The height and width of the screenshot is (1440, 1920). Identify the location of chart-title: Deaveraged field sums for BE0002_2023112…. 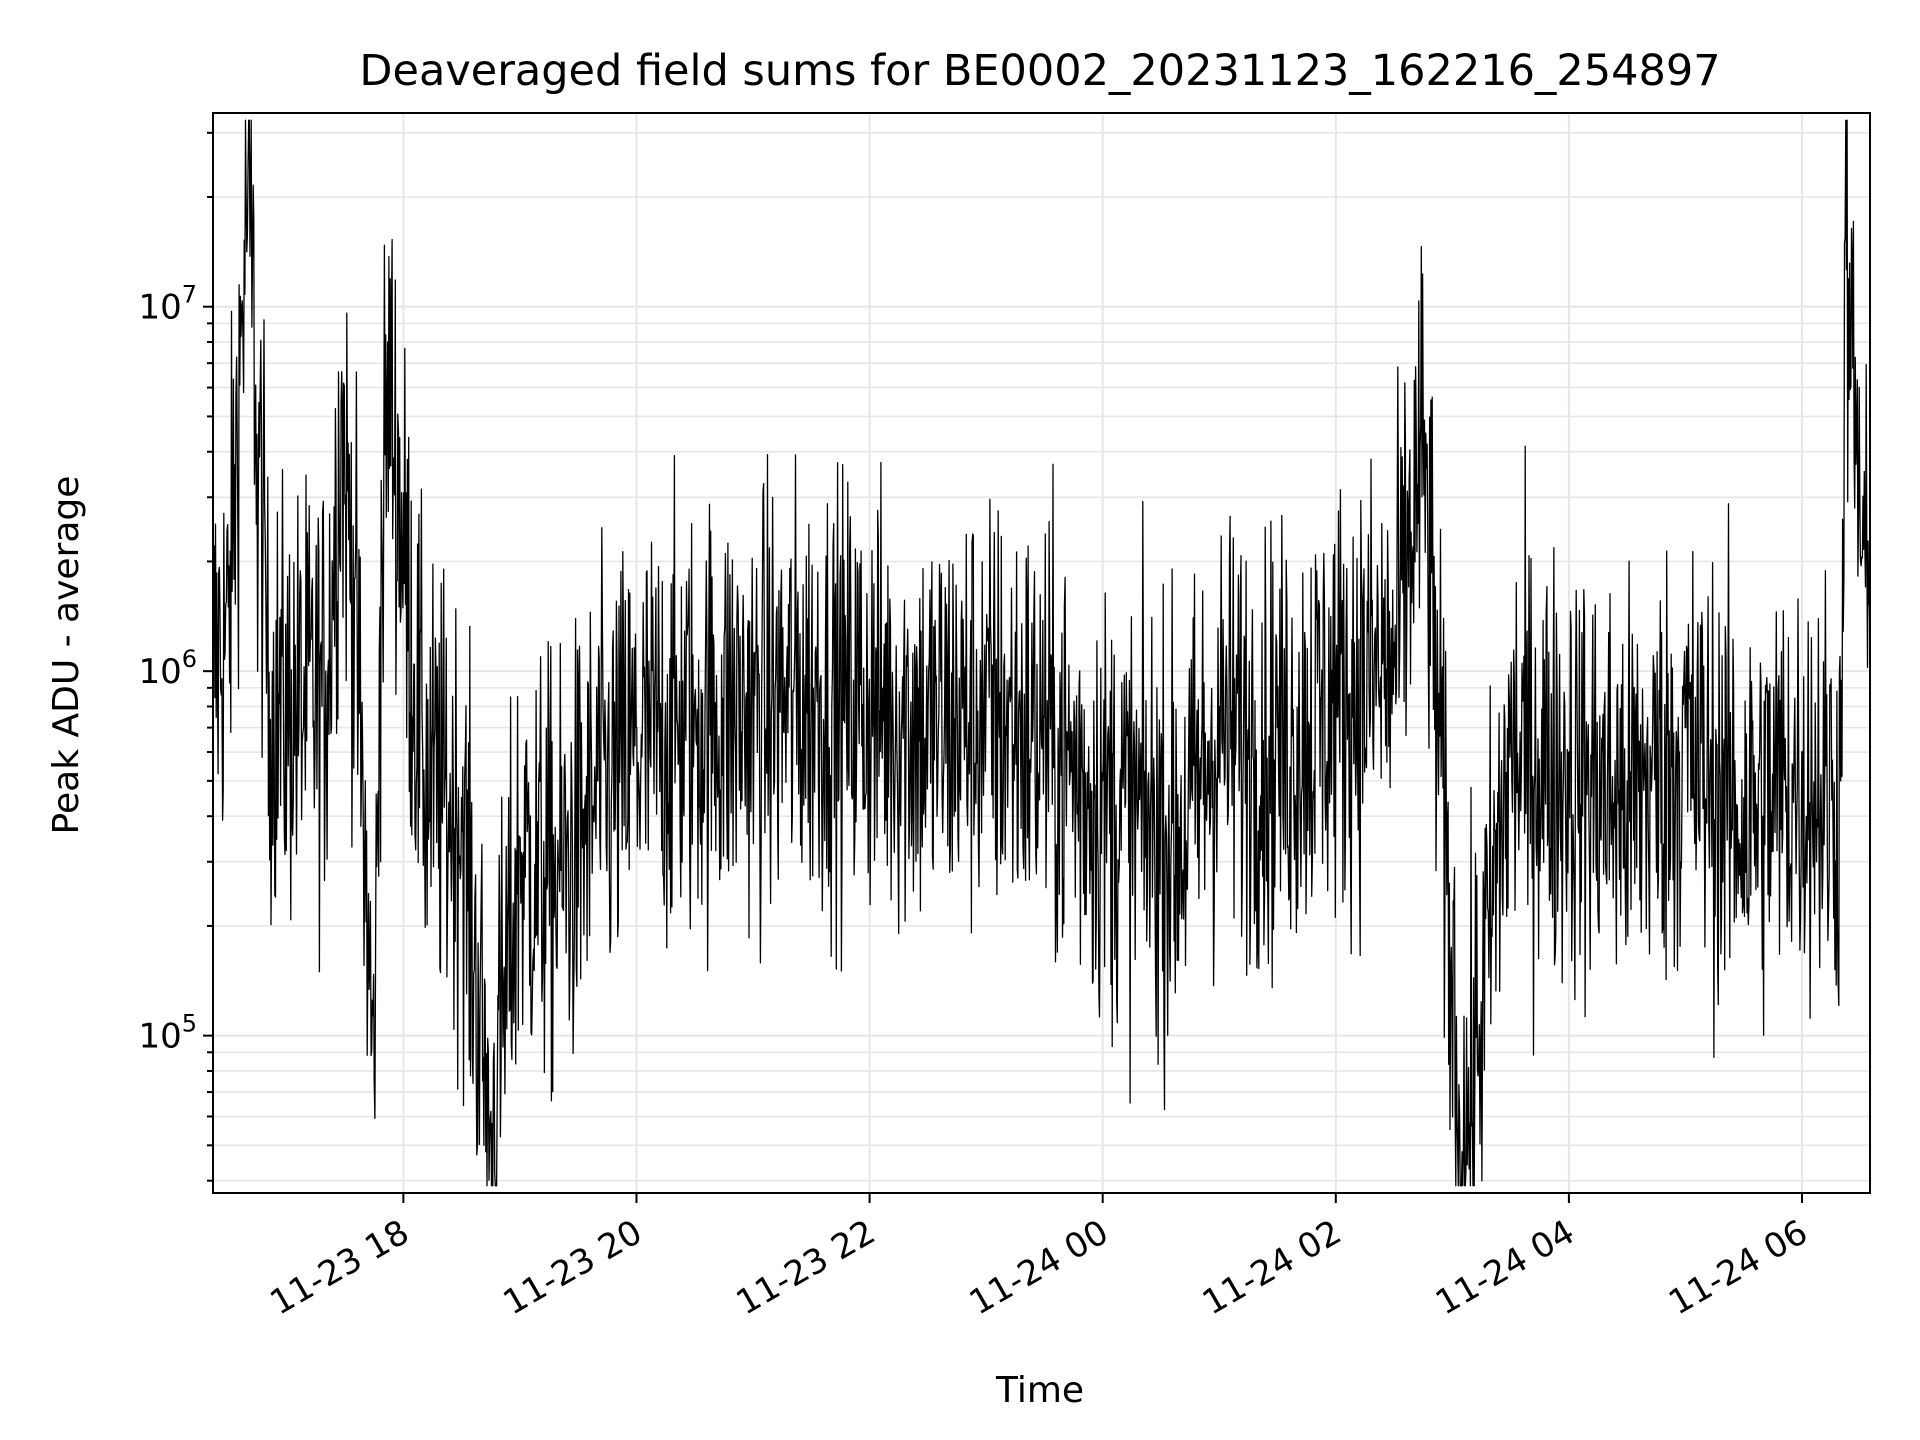
(1039, 71).